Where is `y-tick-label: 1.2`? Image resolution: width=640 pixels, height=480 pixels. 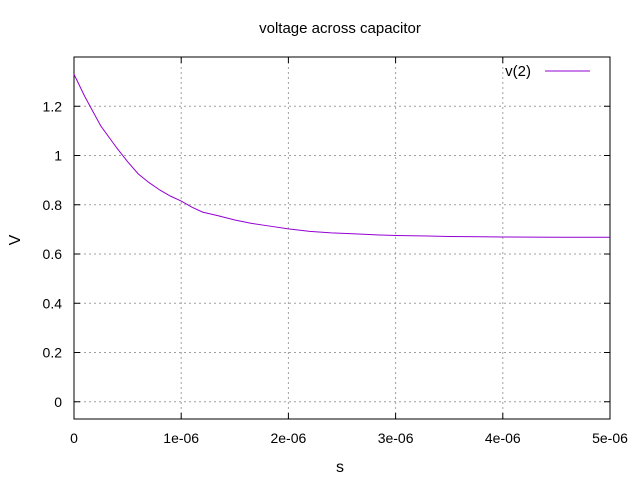
y-tick-label: 1.2 is located at coordinates (53, 106).